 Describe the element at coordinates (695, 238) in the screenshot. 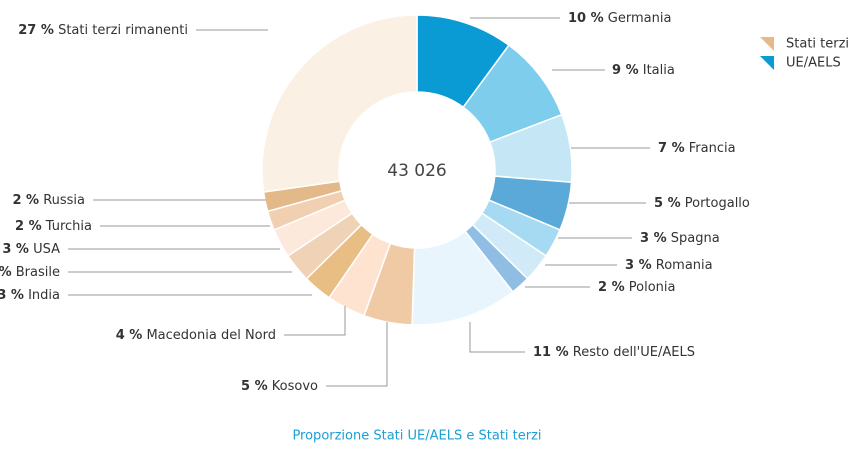

I see `category-label: Spagna` at that location.